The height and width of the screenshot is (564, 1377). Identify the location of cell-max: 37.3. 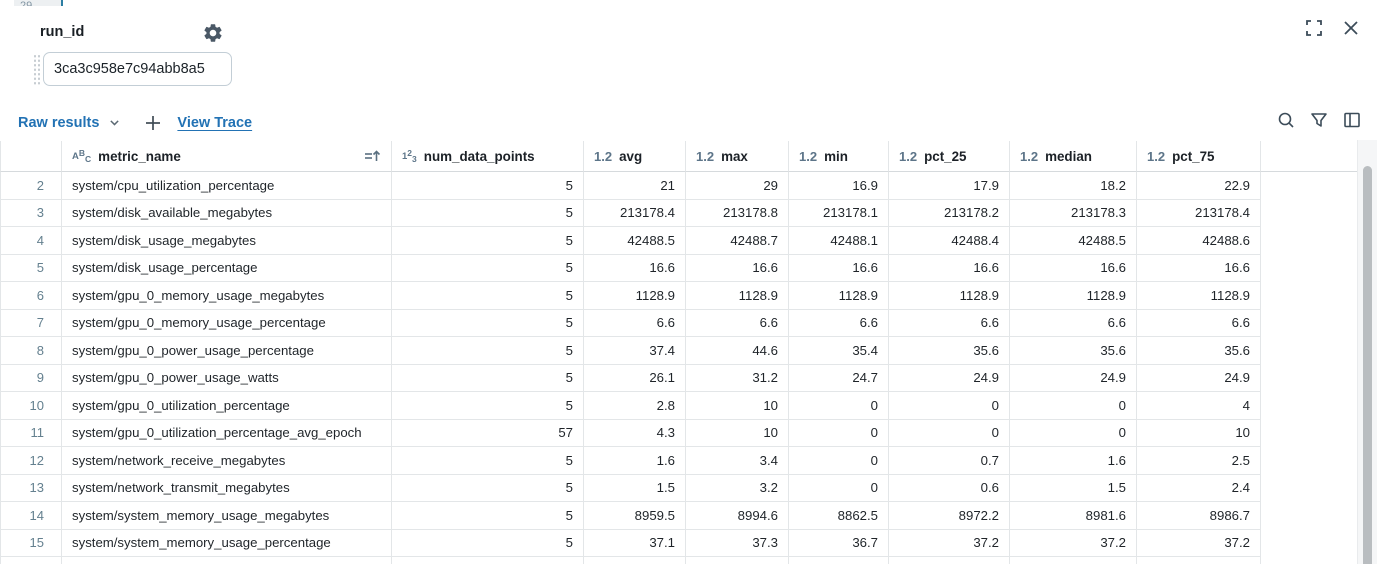
(737, 543).